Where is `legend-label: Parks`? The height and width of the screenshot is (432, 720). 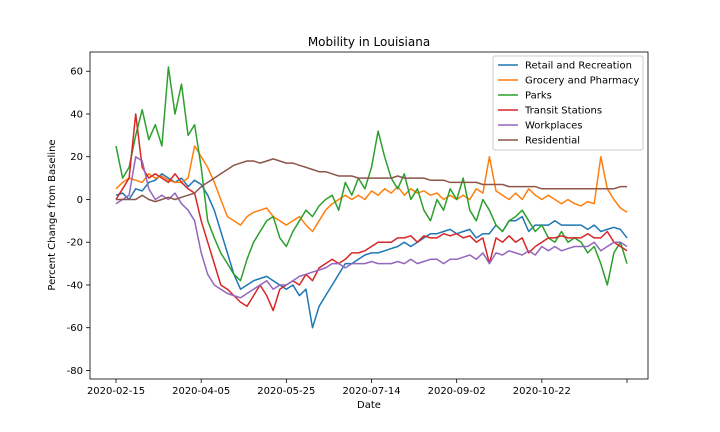
legend-label: Parks is located at coordinates (538, 96).